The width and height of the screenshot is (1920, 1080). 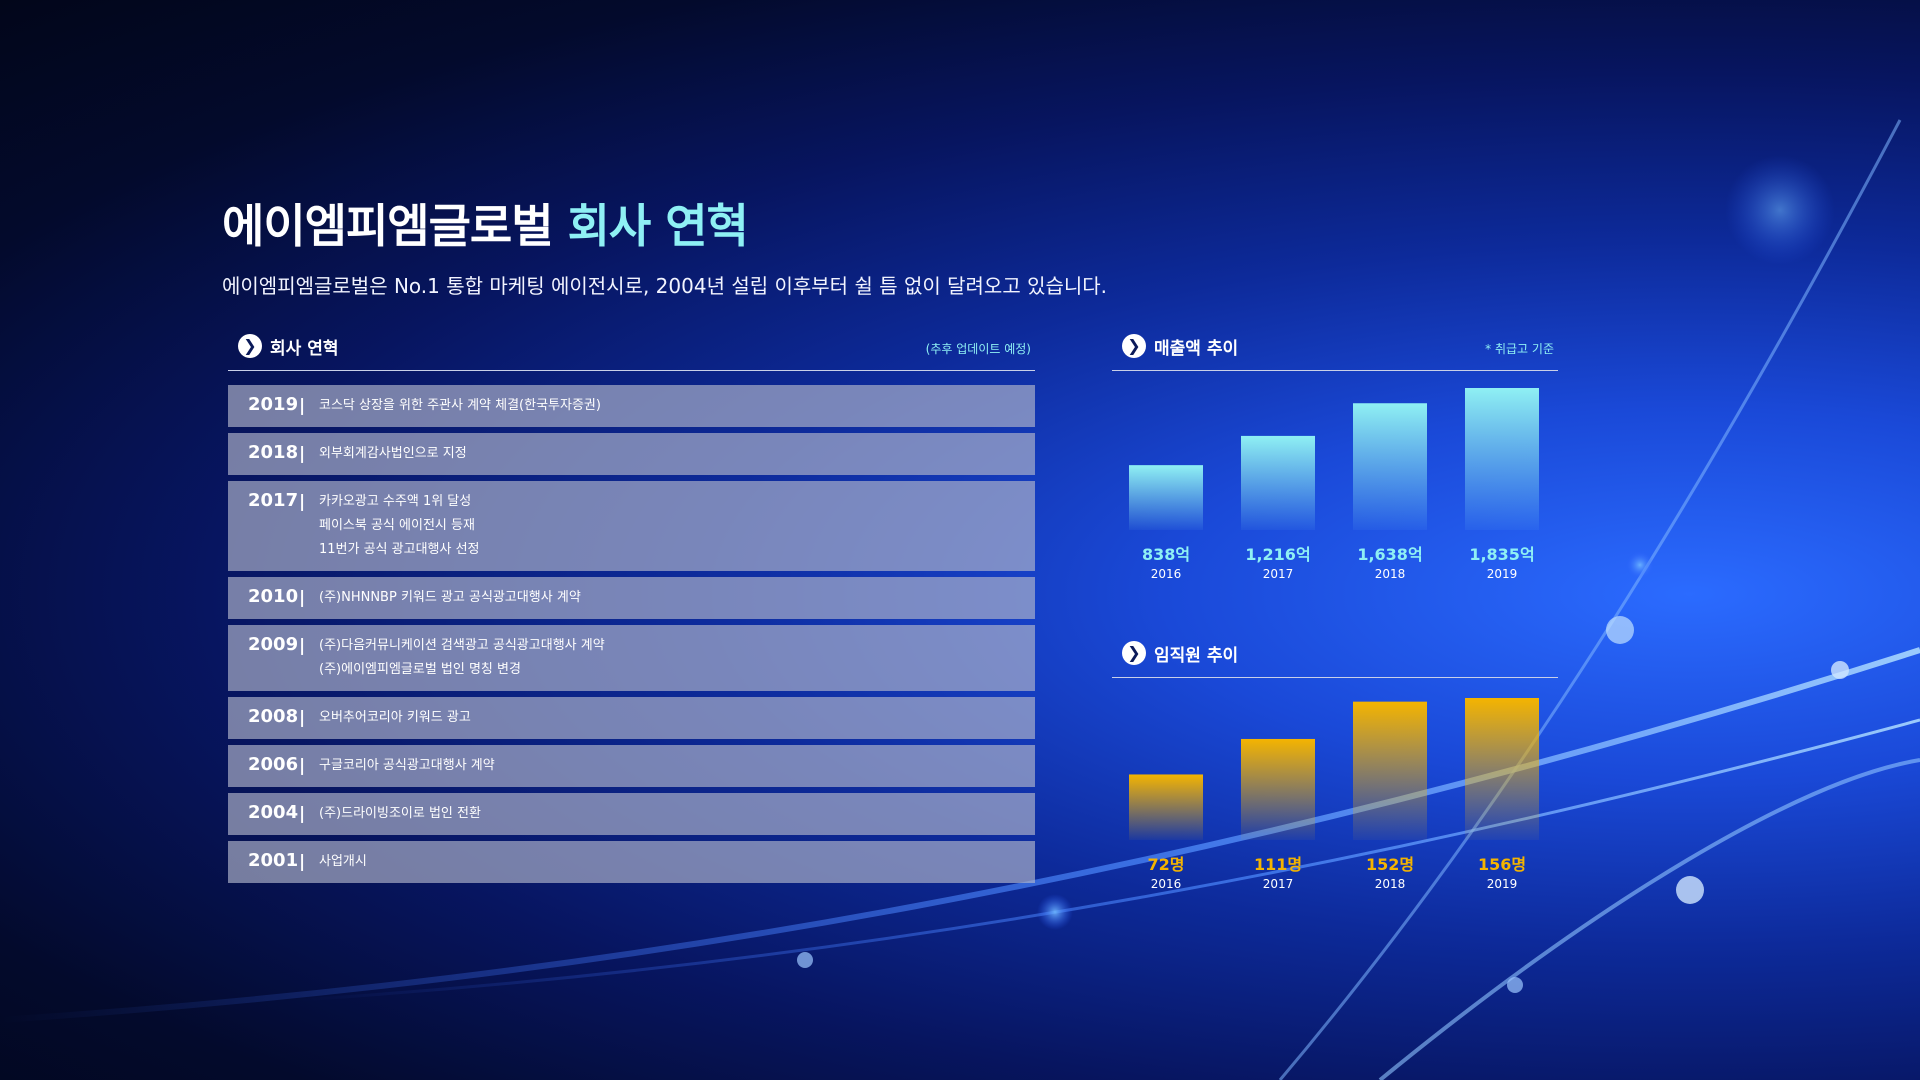 What do you see at coordinates (631, 814) in the screenshot?
I see `history-row: 2004 | (주)드라이빙조이로 법인 전환` at bounding box center [631, 814].